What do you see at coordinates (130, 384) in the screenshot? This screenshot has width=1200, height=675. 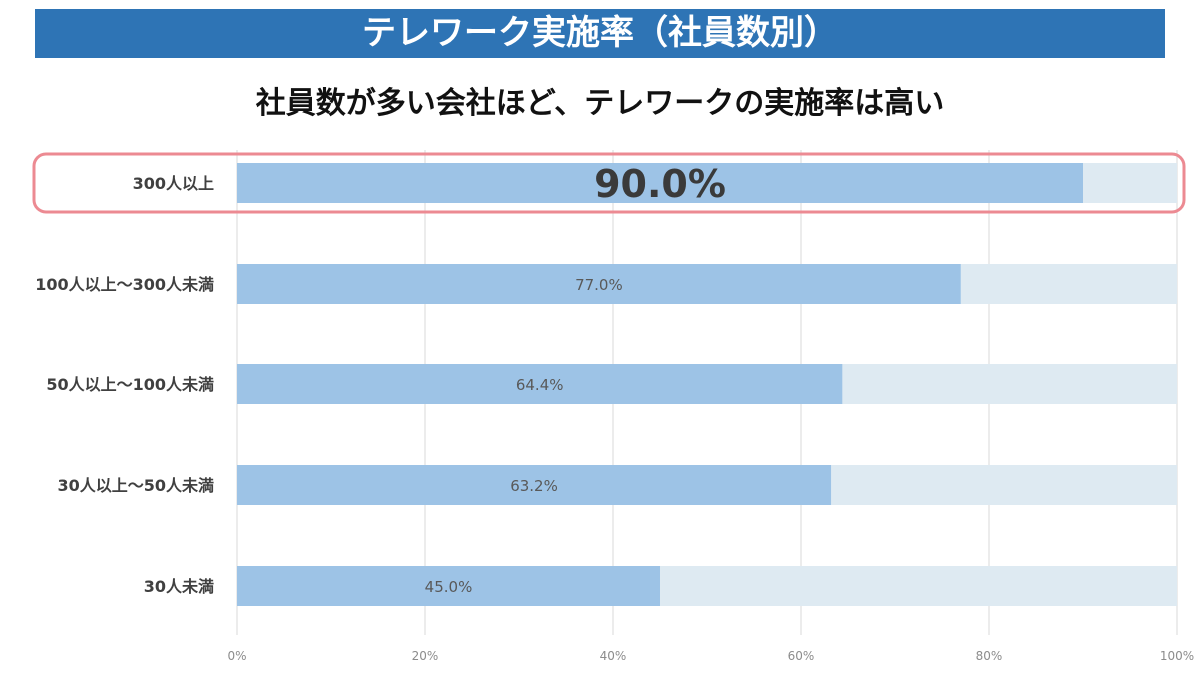 I see `category-label: 50人以上～100人未満` at bounding box center [130, 384].